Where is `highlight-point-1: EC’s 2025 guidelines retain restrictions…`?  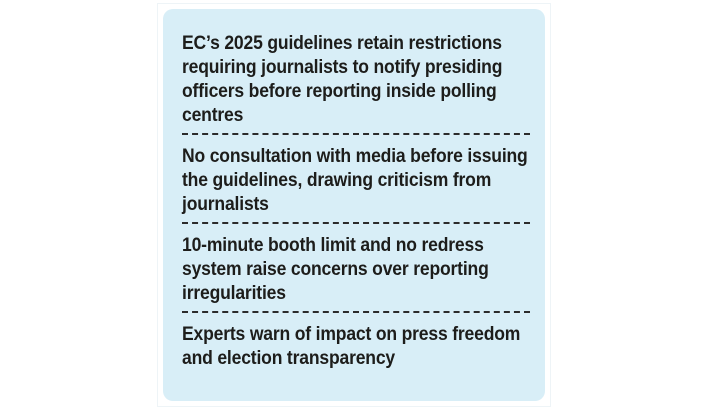 highlight-point-1: EC’s 2025 guidelines retain restrictions… is located at coordinates (342, 79).